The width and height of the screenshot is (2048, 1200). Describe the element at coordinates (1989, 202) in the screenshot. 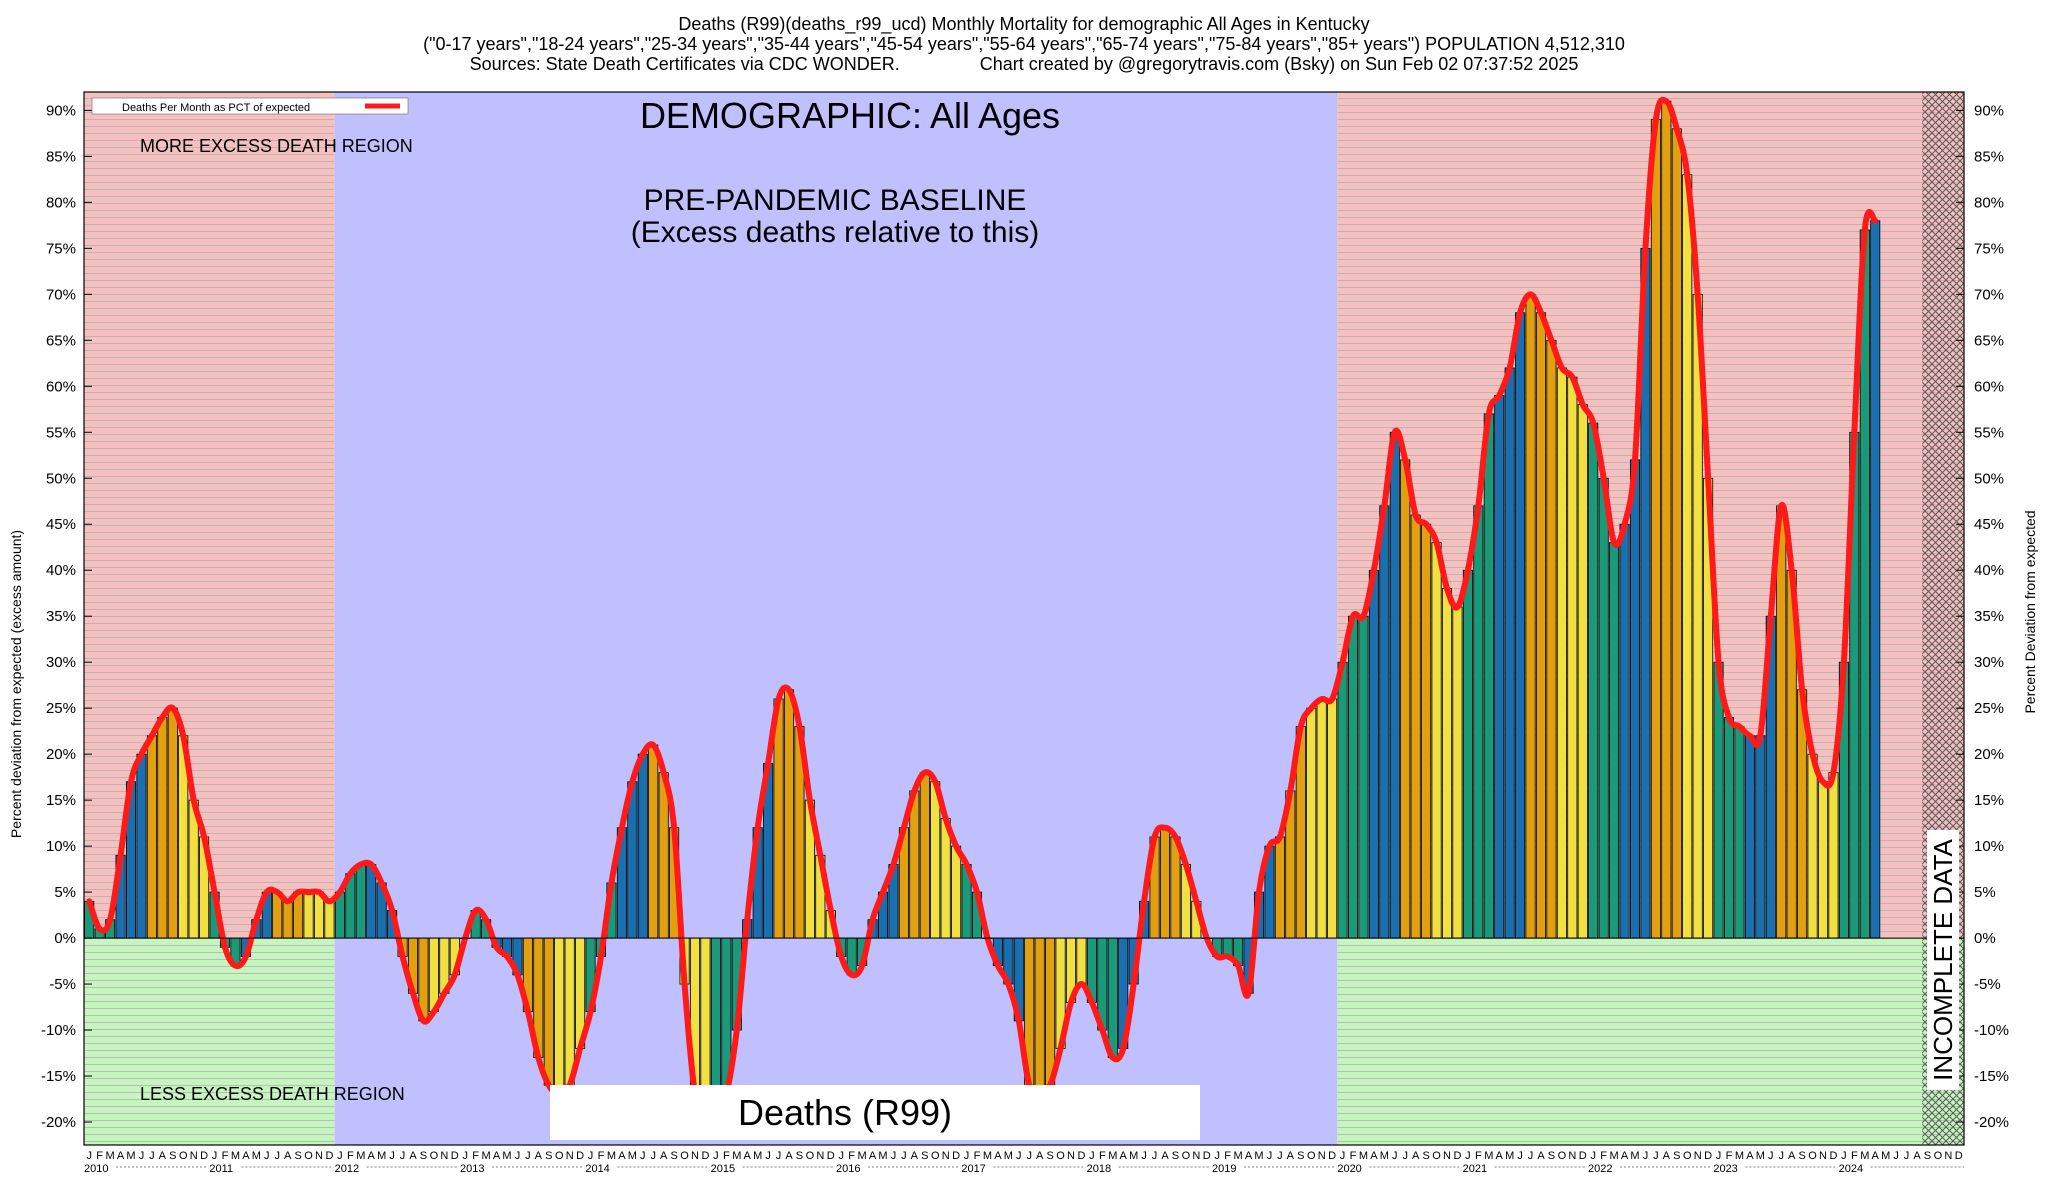

I see `y-tick-label-right: 80%` at that location.